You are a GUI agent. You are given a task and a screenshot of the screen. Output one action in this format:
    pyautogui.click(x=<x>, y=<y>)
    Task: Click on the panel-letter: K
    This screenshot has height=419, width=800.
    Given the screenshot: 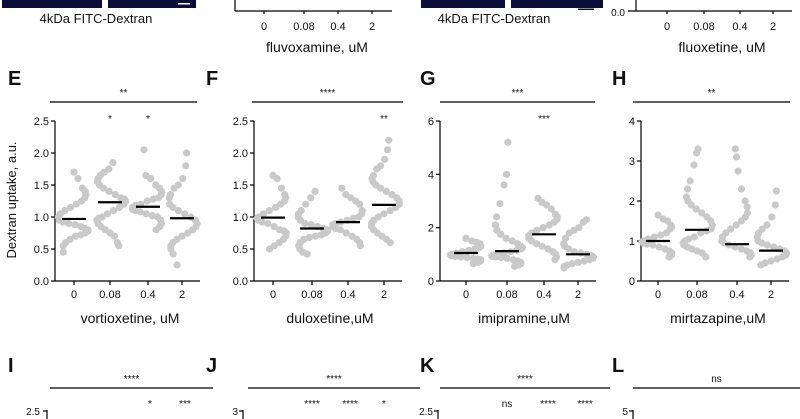 What is the action you would take?
    pyautogui.click(x=427, y=366)
    